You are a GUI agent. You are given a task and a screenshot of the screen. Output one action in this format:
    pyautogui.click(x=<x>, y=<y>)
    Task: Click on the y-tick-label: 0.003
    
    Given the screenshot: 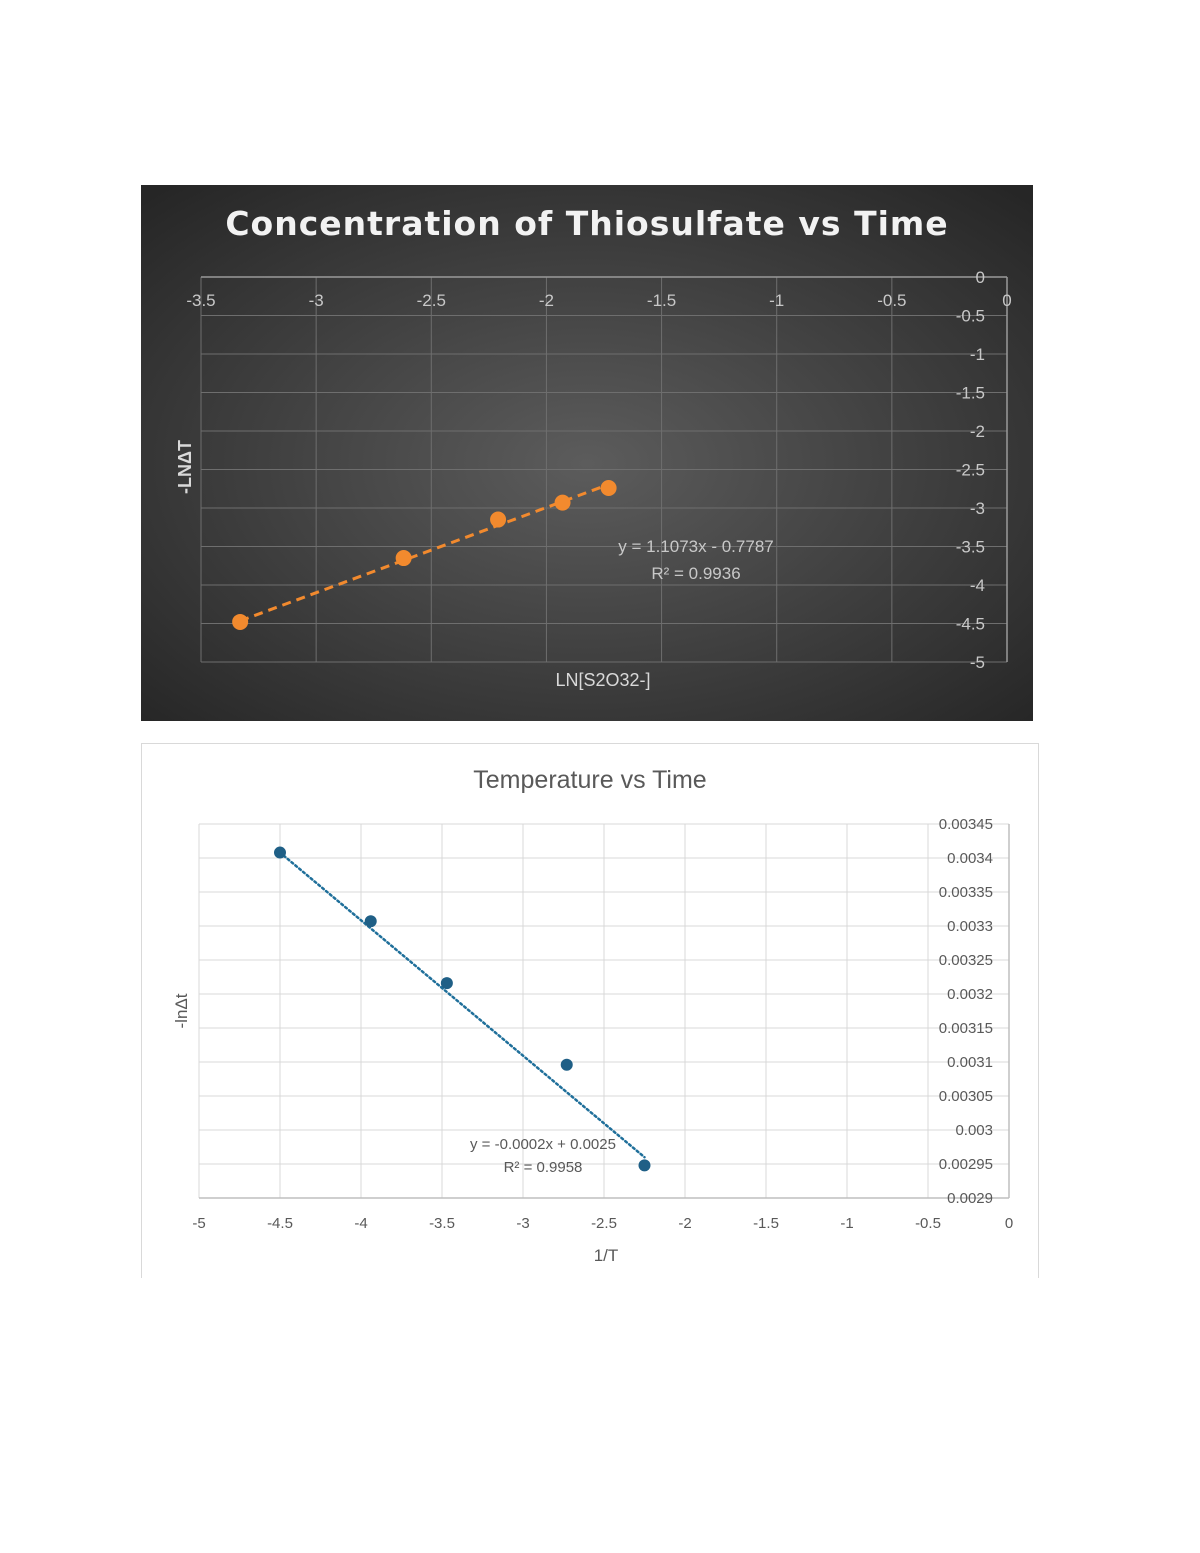 What is the action you would take?
    pyautogui.click(x=974, y=1130)
    